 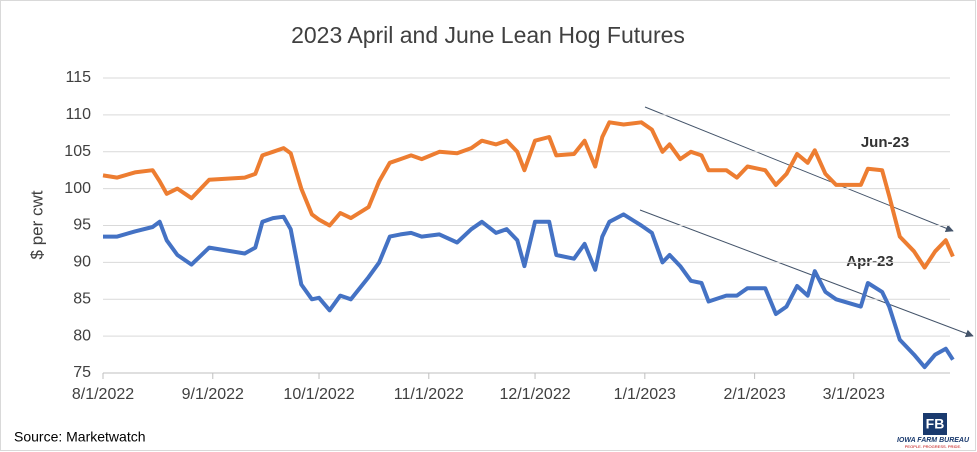 I want to click on annotation: Apr-23, so click(x=870, y=261).